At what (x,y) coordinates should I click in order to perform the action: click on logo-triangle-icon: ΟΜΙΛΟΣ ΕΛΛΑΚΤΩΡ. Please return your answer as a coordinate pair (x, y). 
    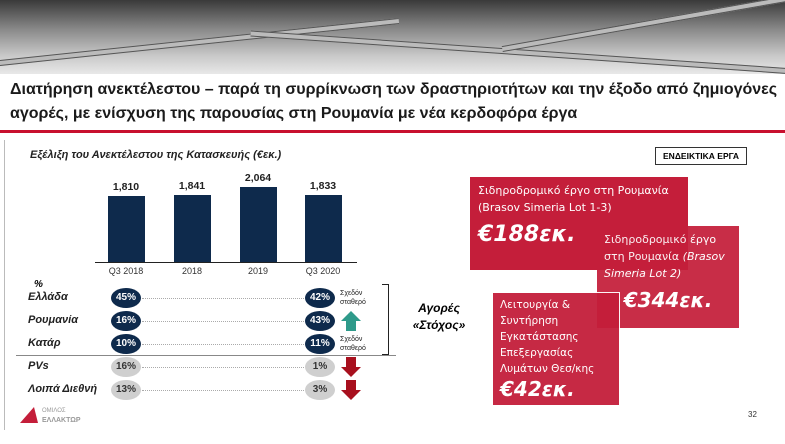
    Looking at the image, I should click on (50, 415).